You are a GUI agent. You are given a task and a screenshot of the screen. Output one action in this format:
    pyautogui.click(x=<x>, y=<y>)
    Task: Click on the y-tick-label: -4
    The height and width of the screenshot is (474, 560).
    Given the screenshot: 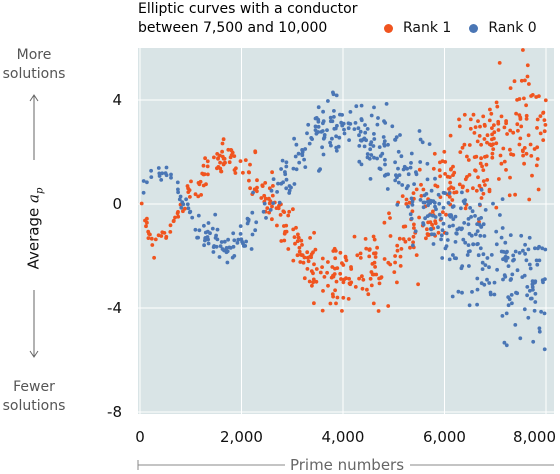 What is the action you would take?
    pyautogui.click(x=114, y=308)
    